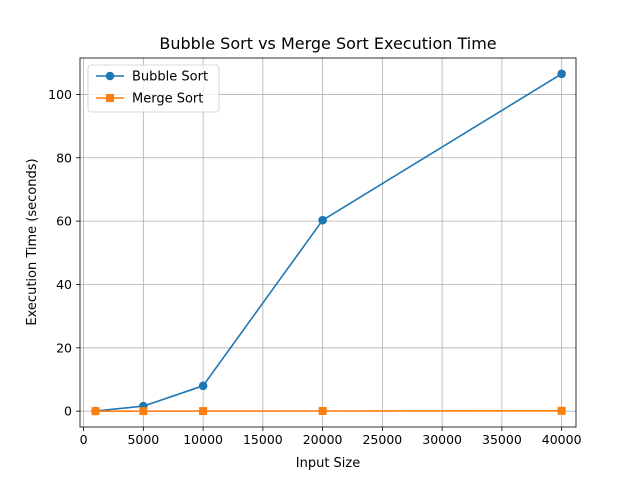 This screenshot has height=480, width=640. Describe the element at coordinates (167, 99) in the screenshot. I see `legend-label: Merge Sort` at that location.